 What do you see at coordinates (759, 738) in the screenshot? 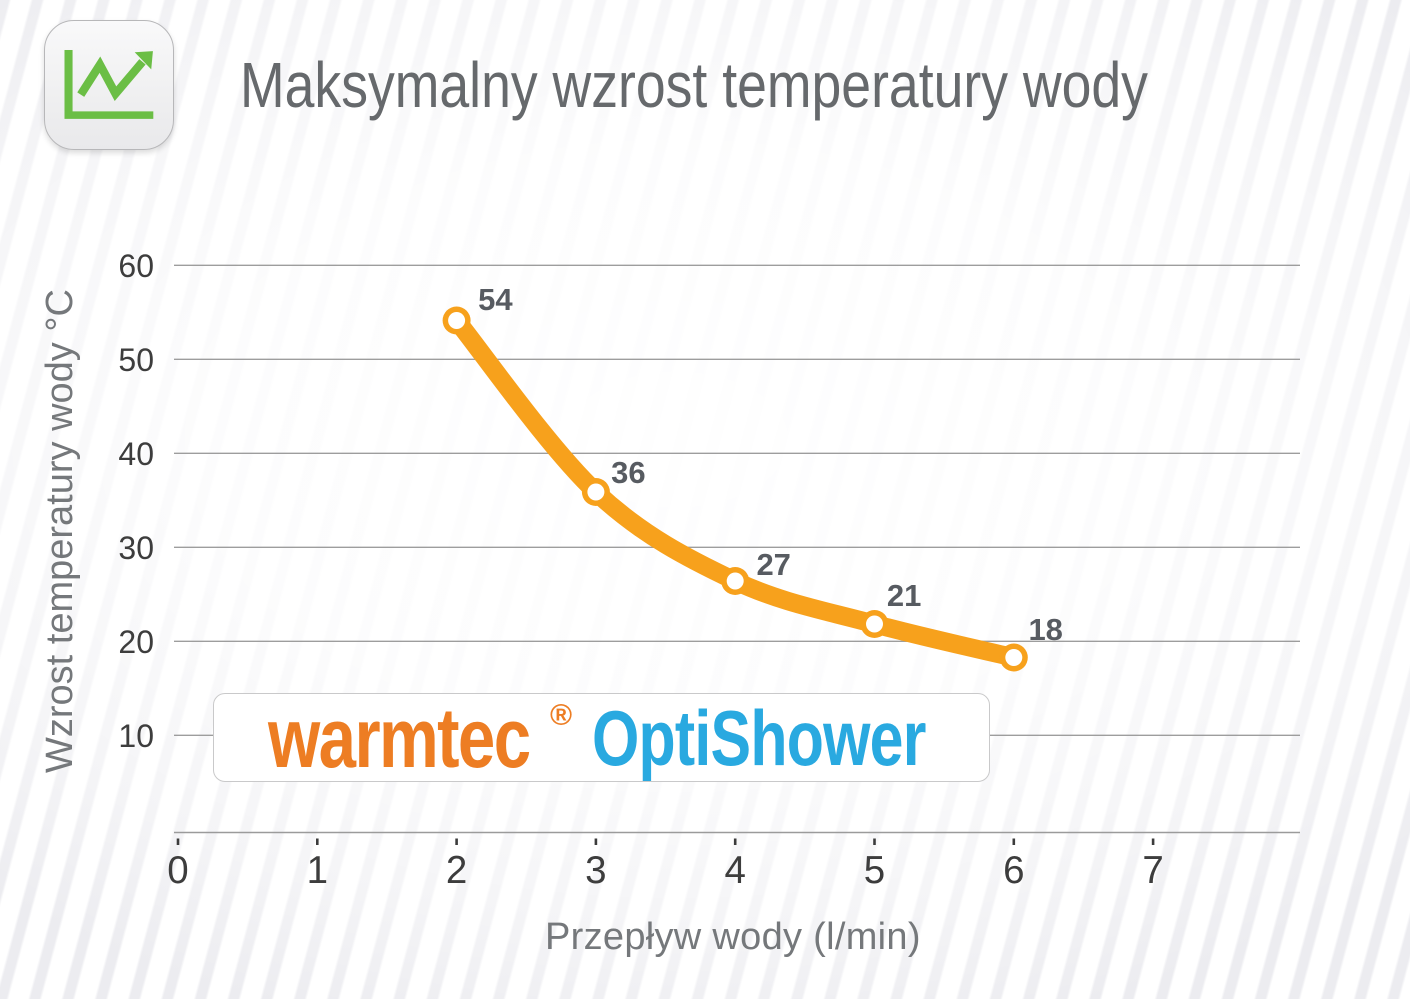
I see `logo-product-optishower: OptiShower` at bounding box center [759, 738].